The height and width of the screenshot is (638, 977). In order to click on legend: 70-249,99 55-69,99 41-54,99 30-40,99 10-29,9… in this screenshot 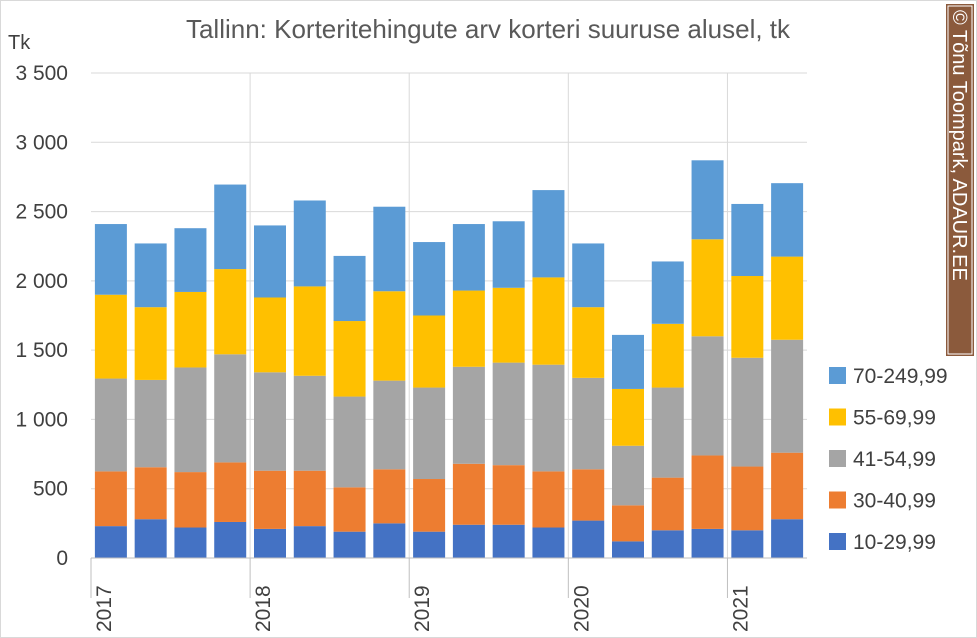, I will do `click(888, 459)`.